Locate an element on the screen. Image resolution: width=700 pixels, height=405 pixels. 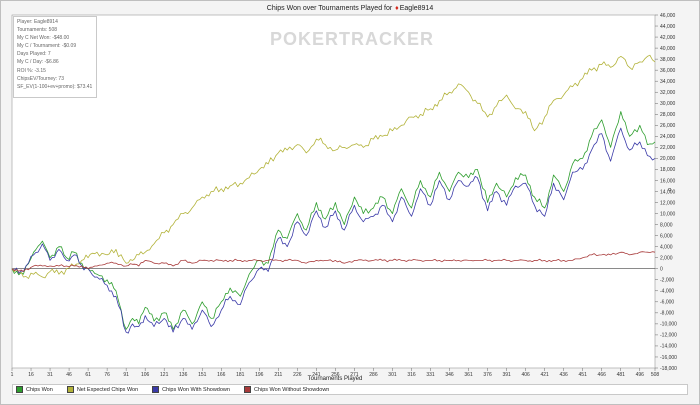
legend-item-with-showdown: Chips Won With Showdown is located at coordinates (191, 389).